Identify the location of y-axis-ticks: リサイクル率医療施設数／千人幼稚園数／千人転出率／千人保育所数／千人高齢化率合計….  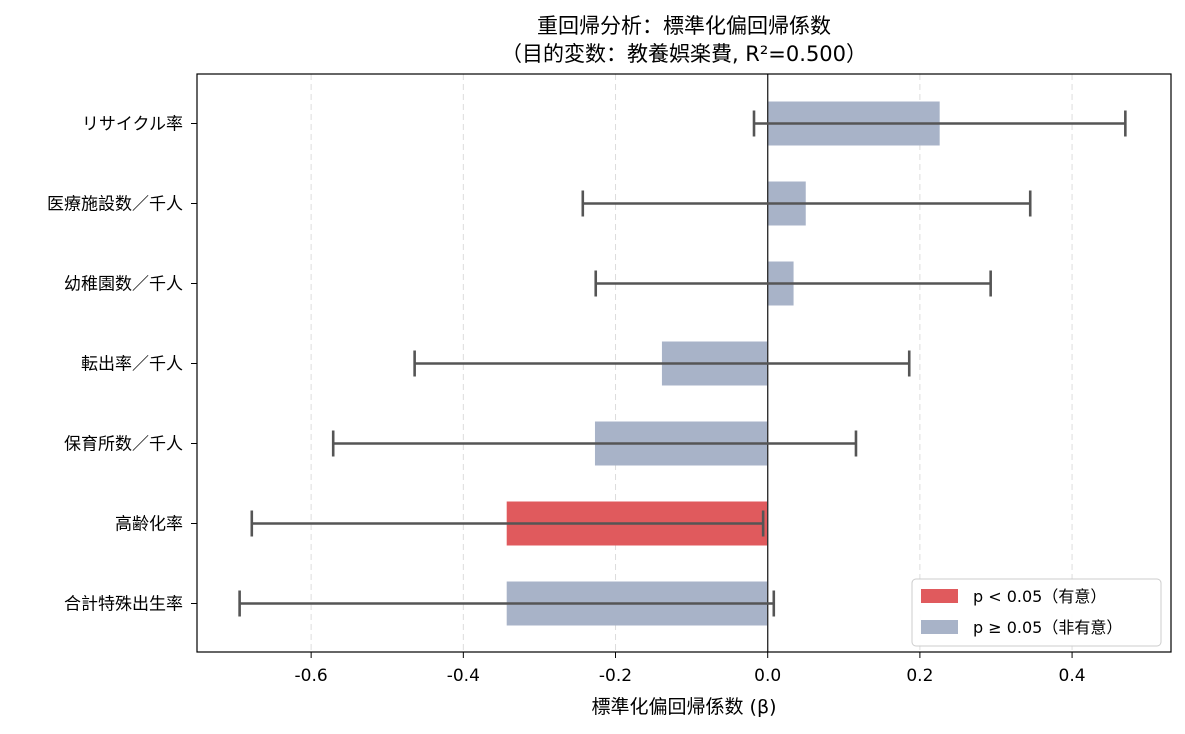
(122, 365).